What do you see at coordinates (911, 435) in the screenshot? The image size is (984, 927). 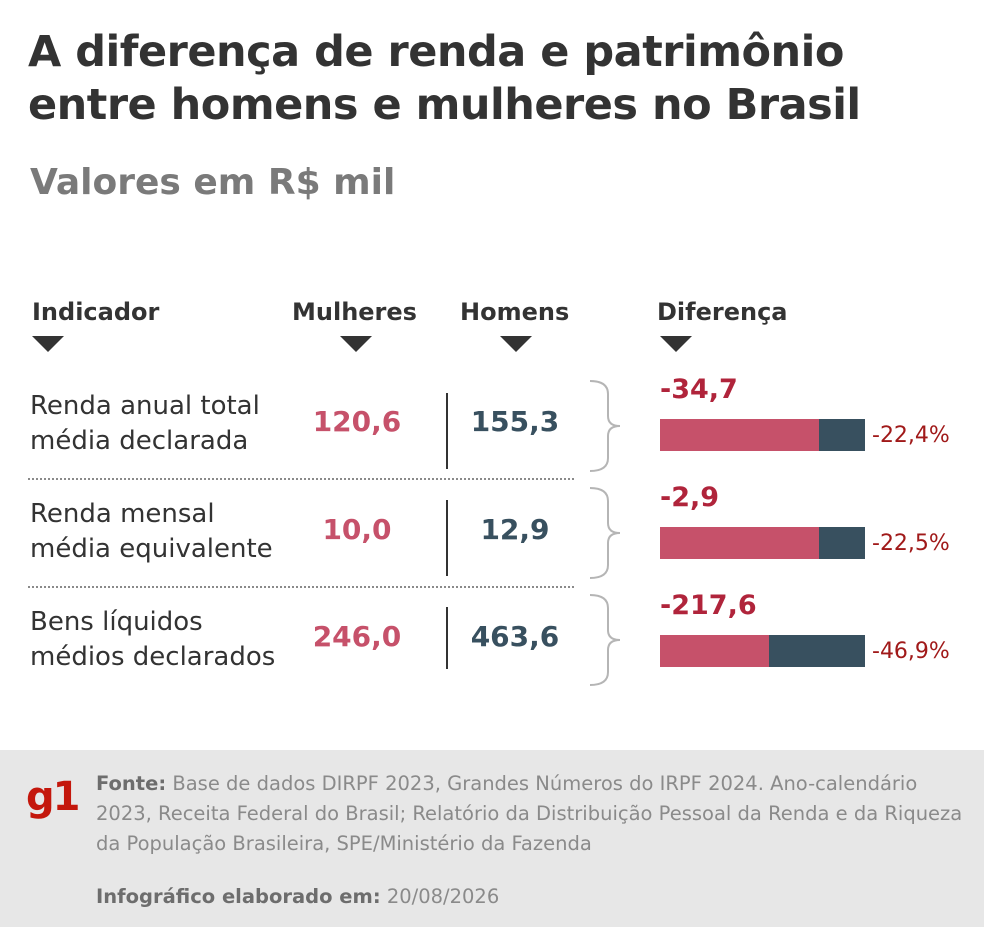 I see `difference-percent: -22,4%` at bounding box center [911, 435].